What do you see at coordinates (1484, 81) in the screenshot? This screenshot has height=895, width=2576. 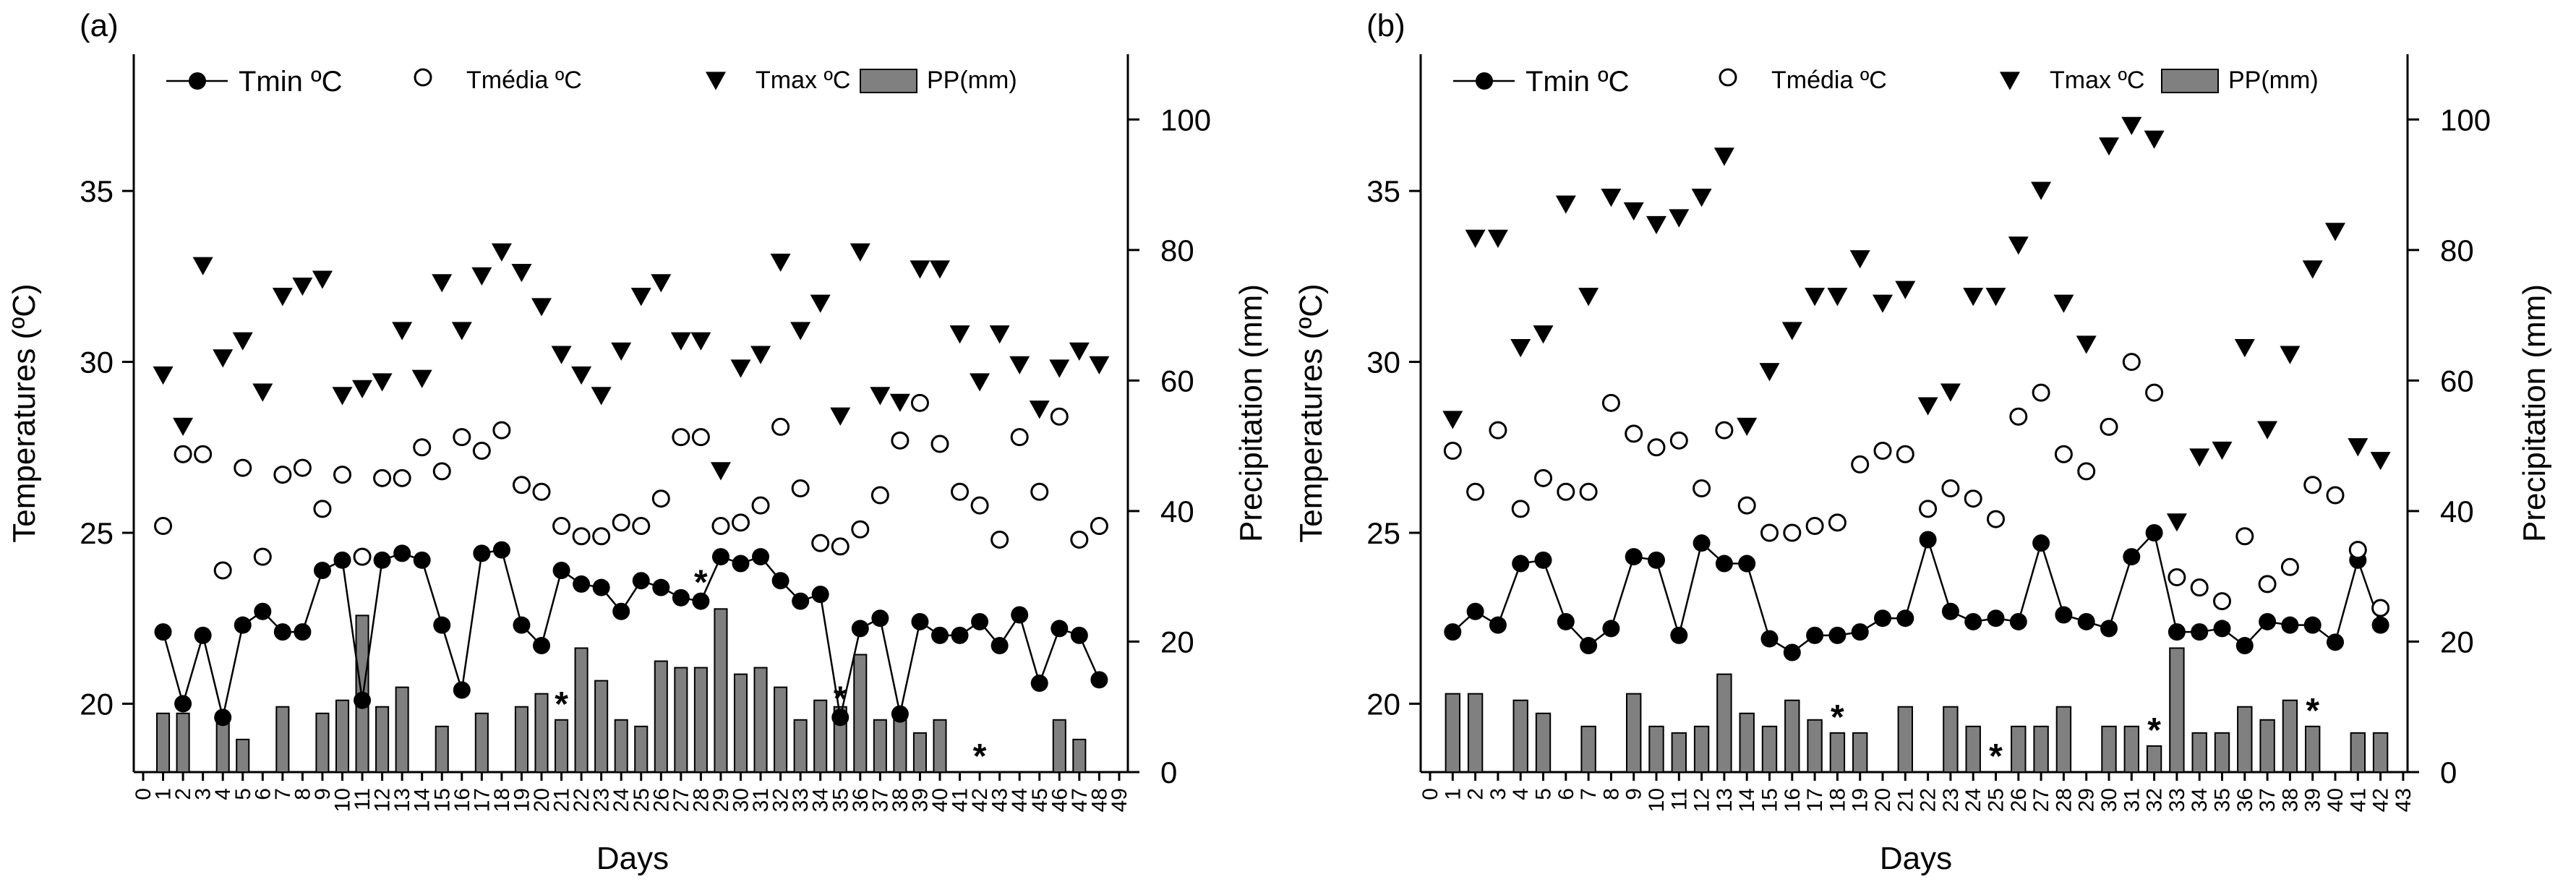 I see `legend-tmin-symbol` at bounding box center [1484, 81].